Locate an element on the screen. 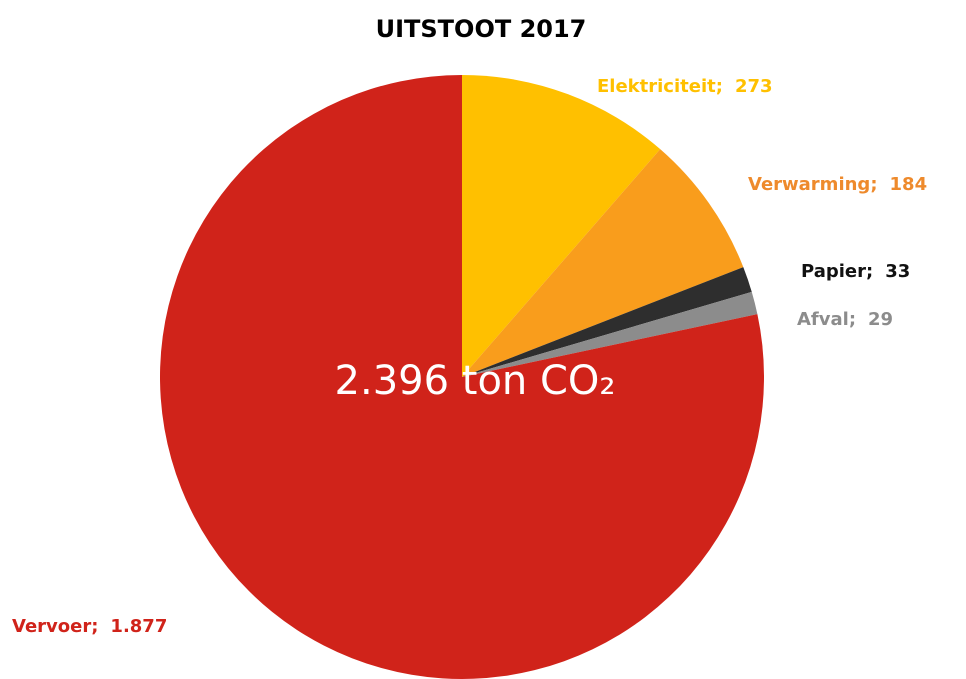 This screenshot has width=966, height=679. category-name: Afval is located at coordinates (823, 319).